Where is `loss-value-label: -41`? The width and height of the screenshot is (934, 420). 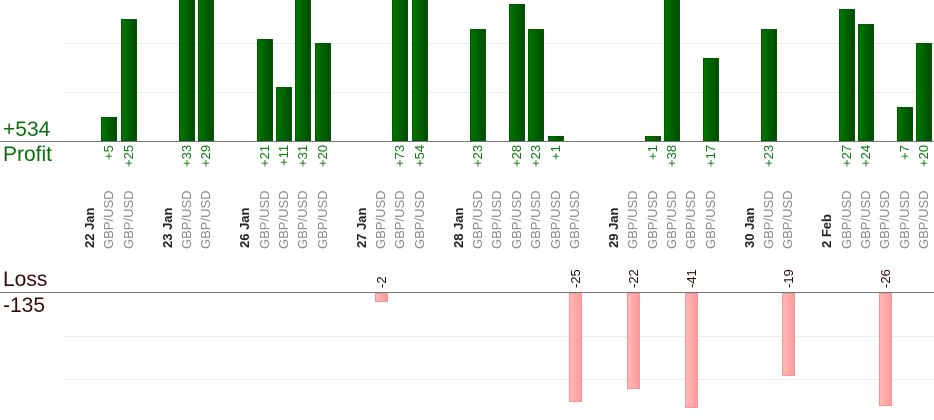
loss-value-label: -41 is located at coordinates (692, 278).